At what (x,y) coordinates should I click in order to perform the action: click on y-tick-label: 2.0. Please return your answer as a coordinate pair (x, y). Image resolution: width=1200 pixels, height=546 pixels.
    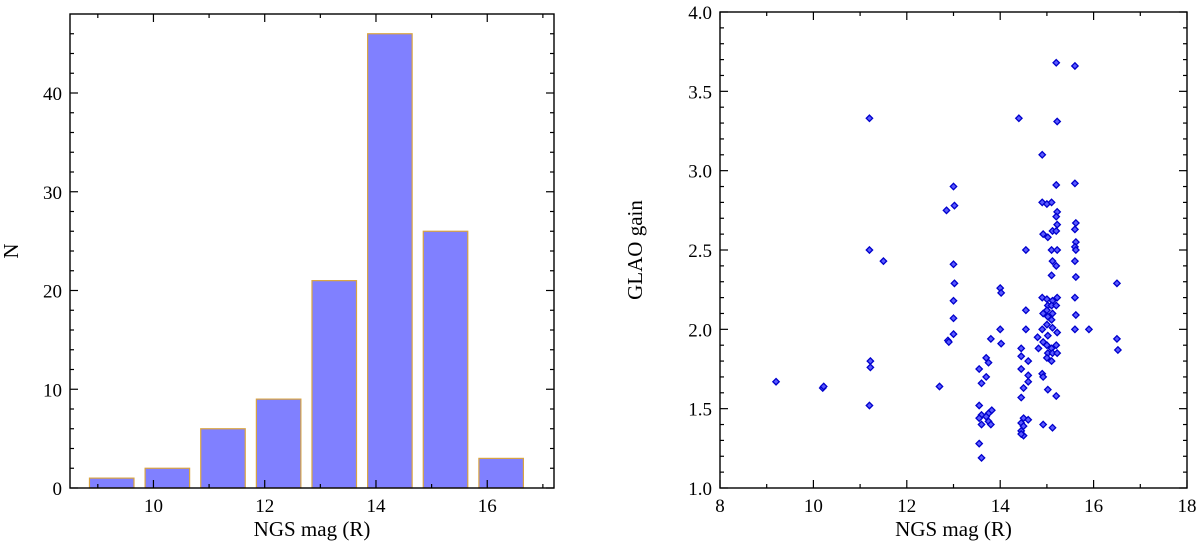
    Looking at the image, I should click on (700, 330).